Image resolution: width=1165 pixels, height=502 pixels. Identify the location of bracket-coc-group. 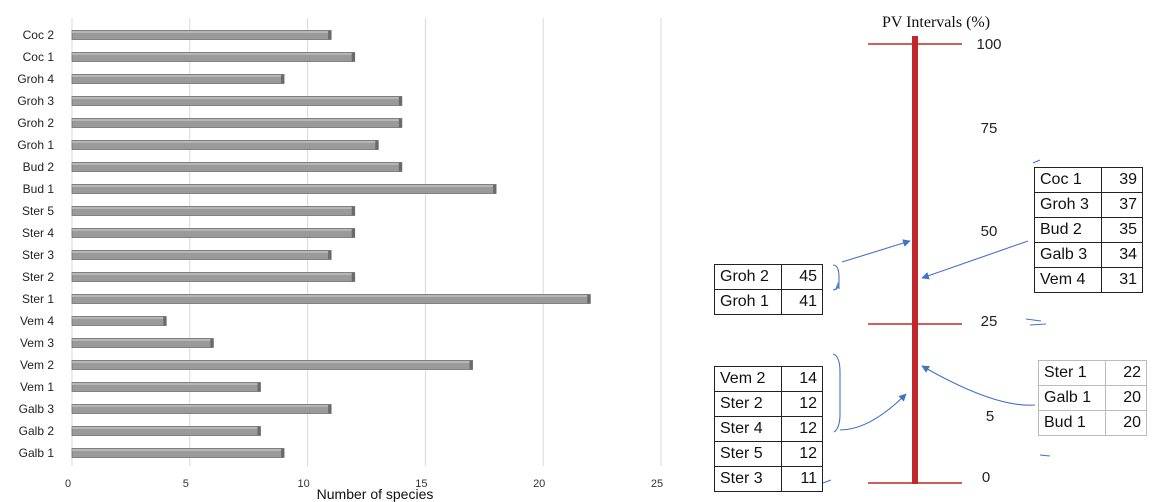
(1036, 322).